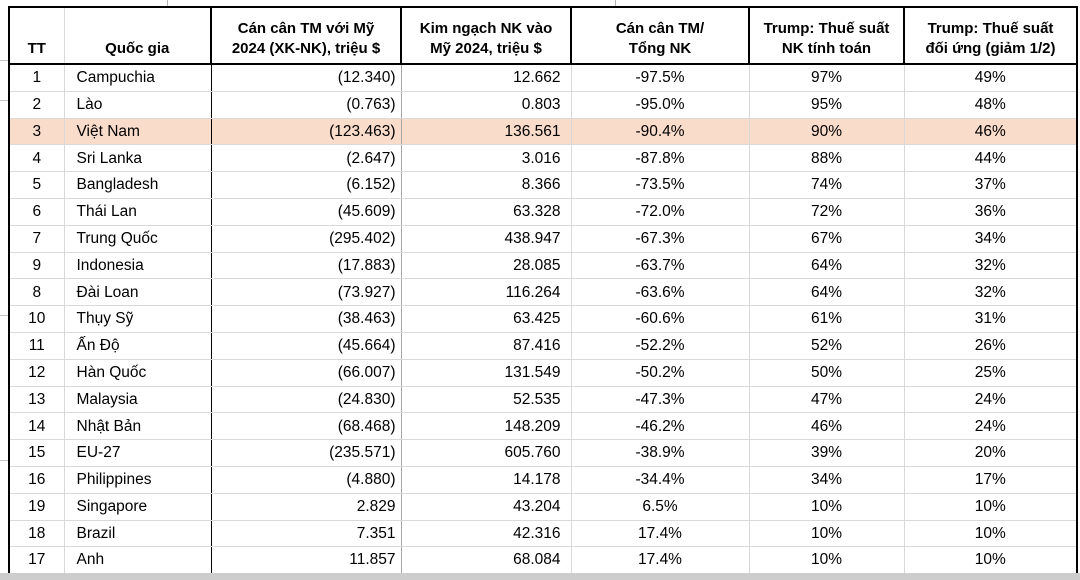 The width and height of the screenshot is (1080, 580). I want to click on cell-calc-rate: 46%, so click(827, 426).